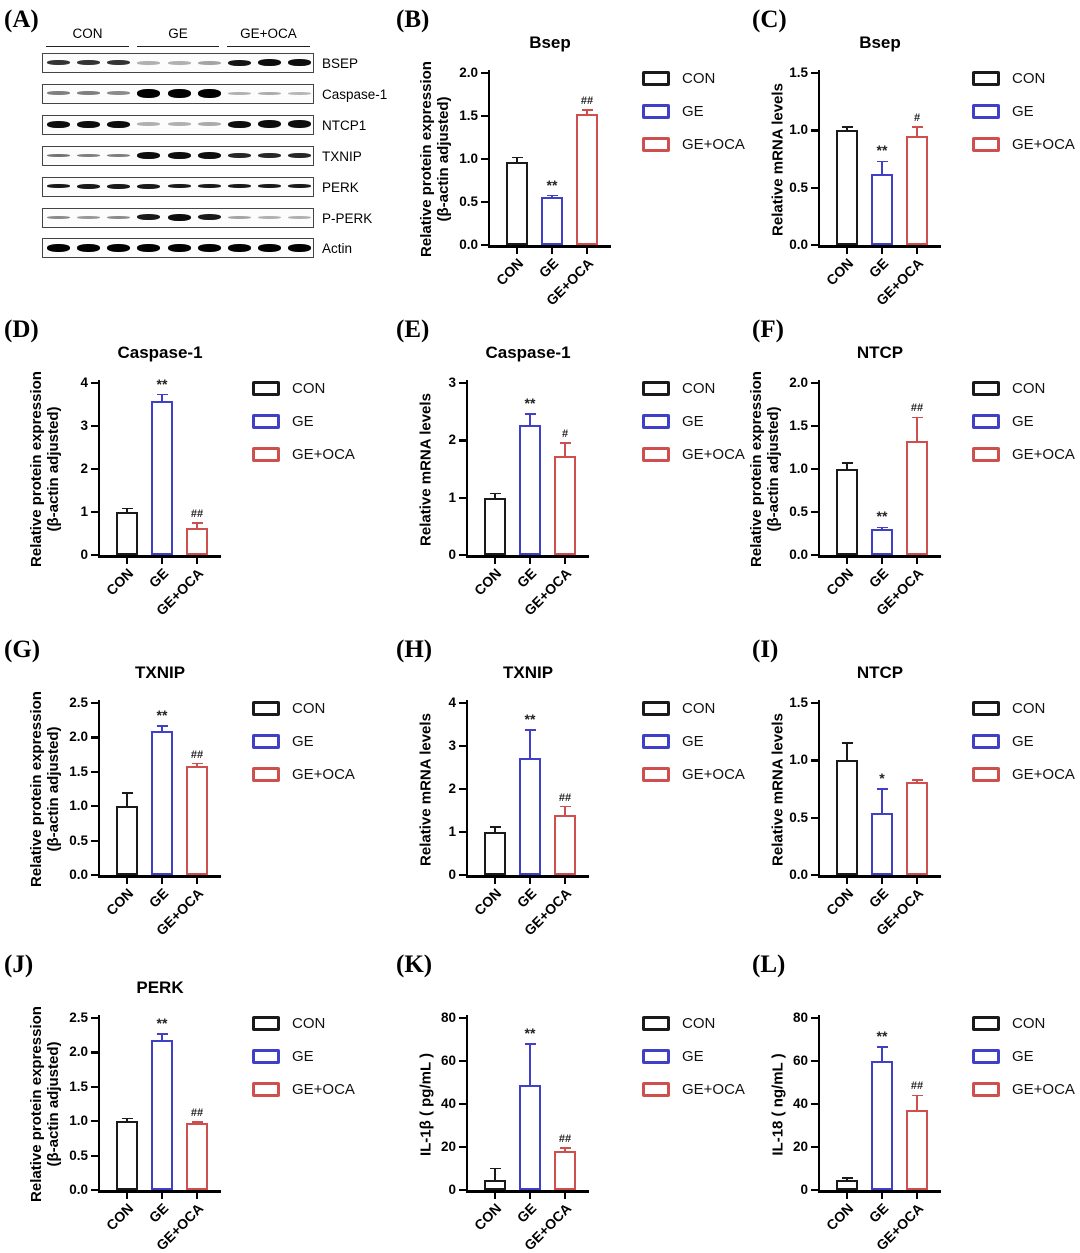 This screenshot has width=1080, height=1253. What do you see at coordinates (303, 708) in the screenshot?
I see `legend-item: CON` at bounding box center [303, 708].